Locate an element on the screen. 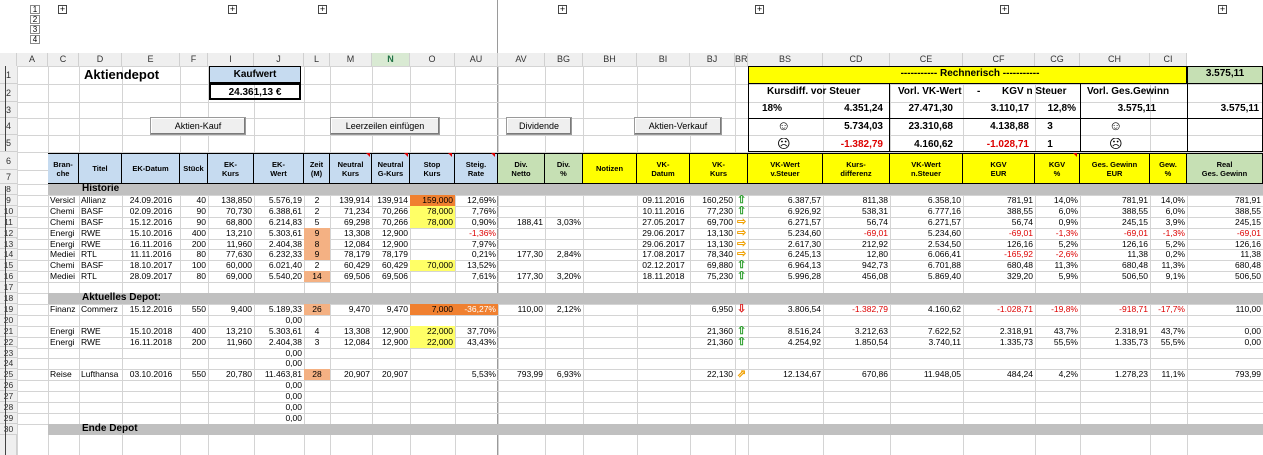 This screenshot has height=455, width=1263. column-header: CF is located at coordinates (999, 59).